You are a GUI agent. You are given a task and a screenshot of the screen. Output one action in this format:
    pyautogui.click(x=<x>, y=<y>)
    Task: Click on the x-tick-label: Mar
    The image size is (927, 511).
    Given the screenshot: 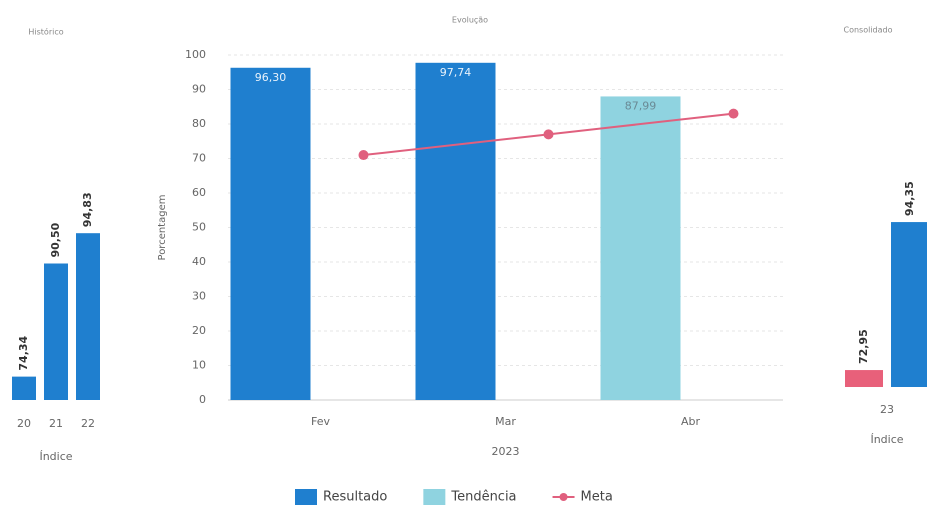 What is the action you would take?
    pyautogui.click(x=505, y=421)
    